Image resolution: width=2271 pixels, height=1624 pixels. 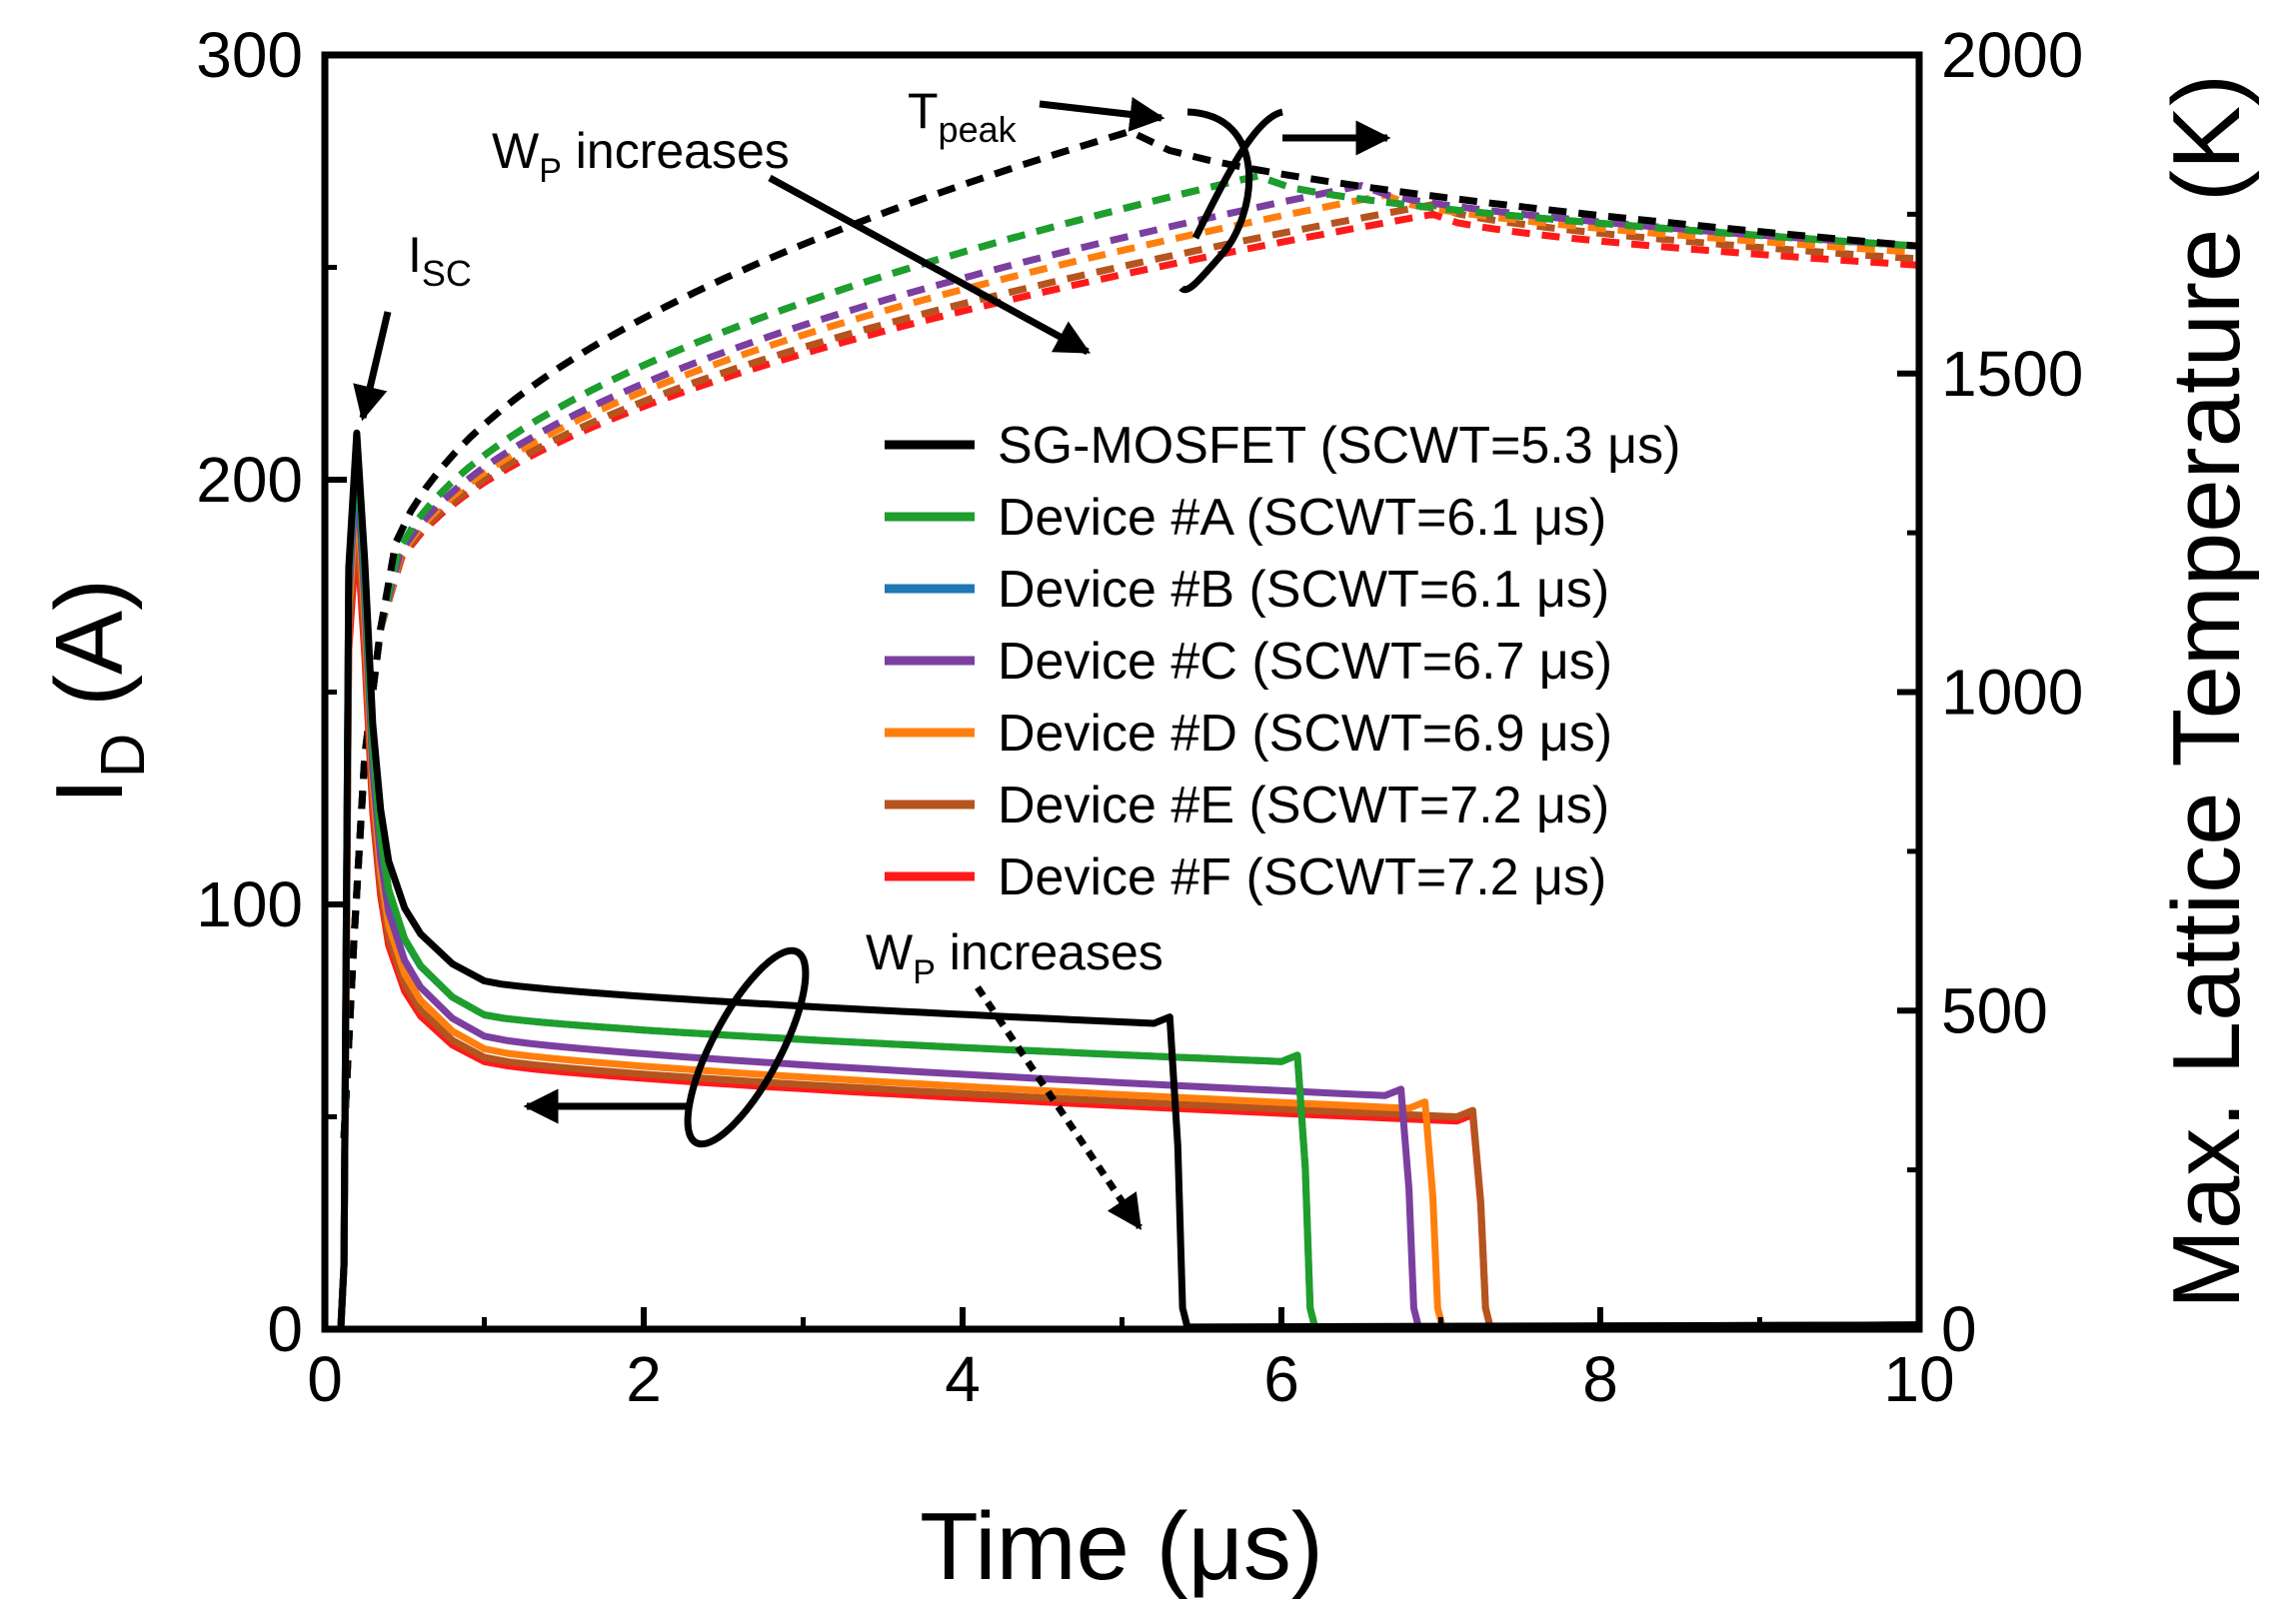 What do you see at coordinates (2206, 691) in the screenshot?
I see `y-right-axis-title: Max. Lattice Temperature (K)` at bounding box center [2206, 691].